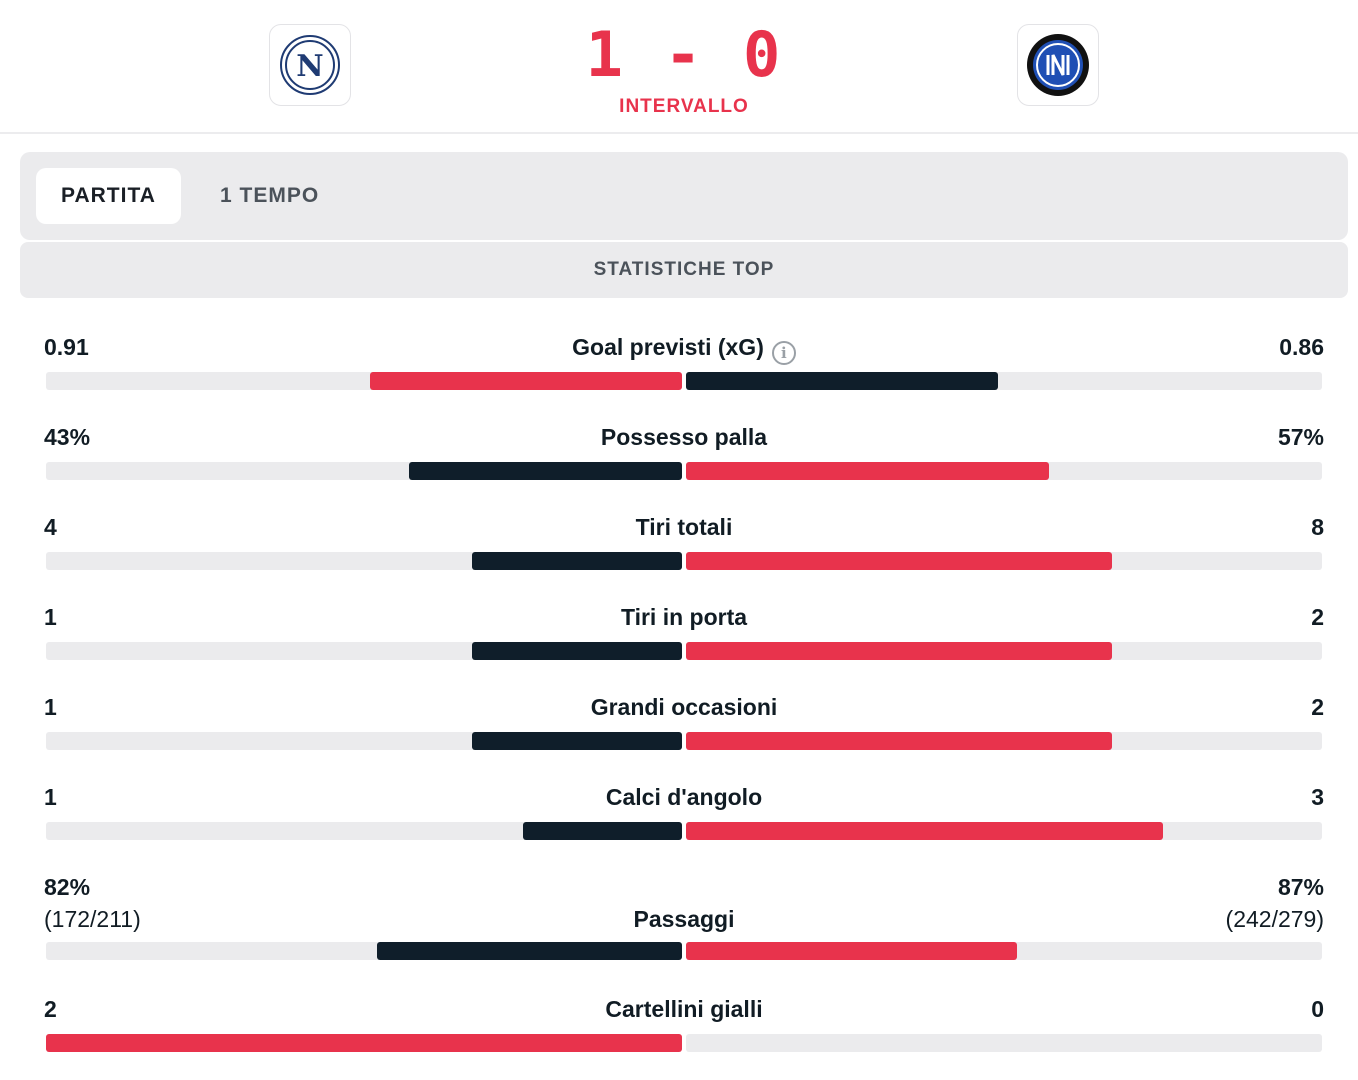 This screenshot has width=1358, height=1080. Describe the element at coordinates (1317, 797) in the screenshot. I see `stat-away-value: 3` at that location.